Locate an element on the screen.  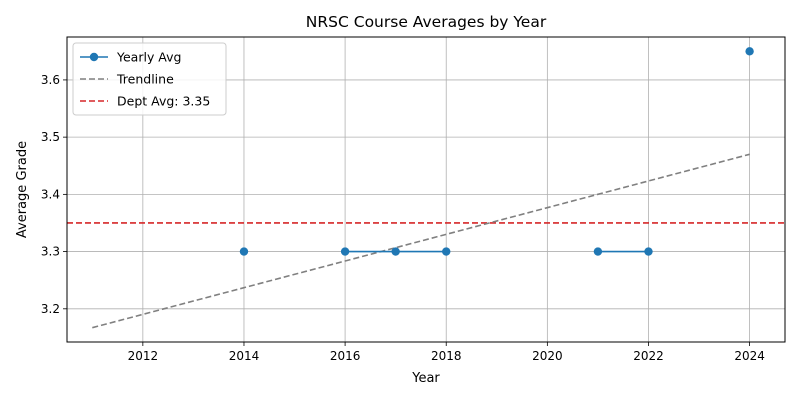
x-tick-label: 2020 is located at coordinates (547, 356).